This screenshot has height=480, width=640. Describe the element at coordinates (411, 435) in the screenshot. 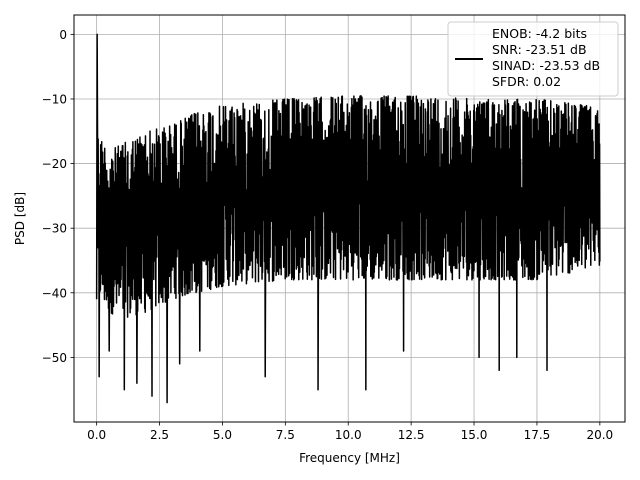

I see `x-tick-label: 12.5` at that location.